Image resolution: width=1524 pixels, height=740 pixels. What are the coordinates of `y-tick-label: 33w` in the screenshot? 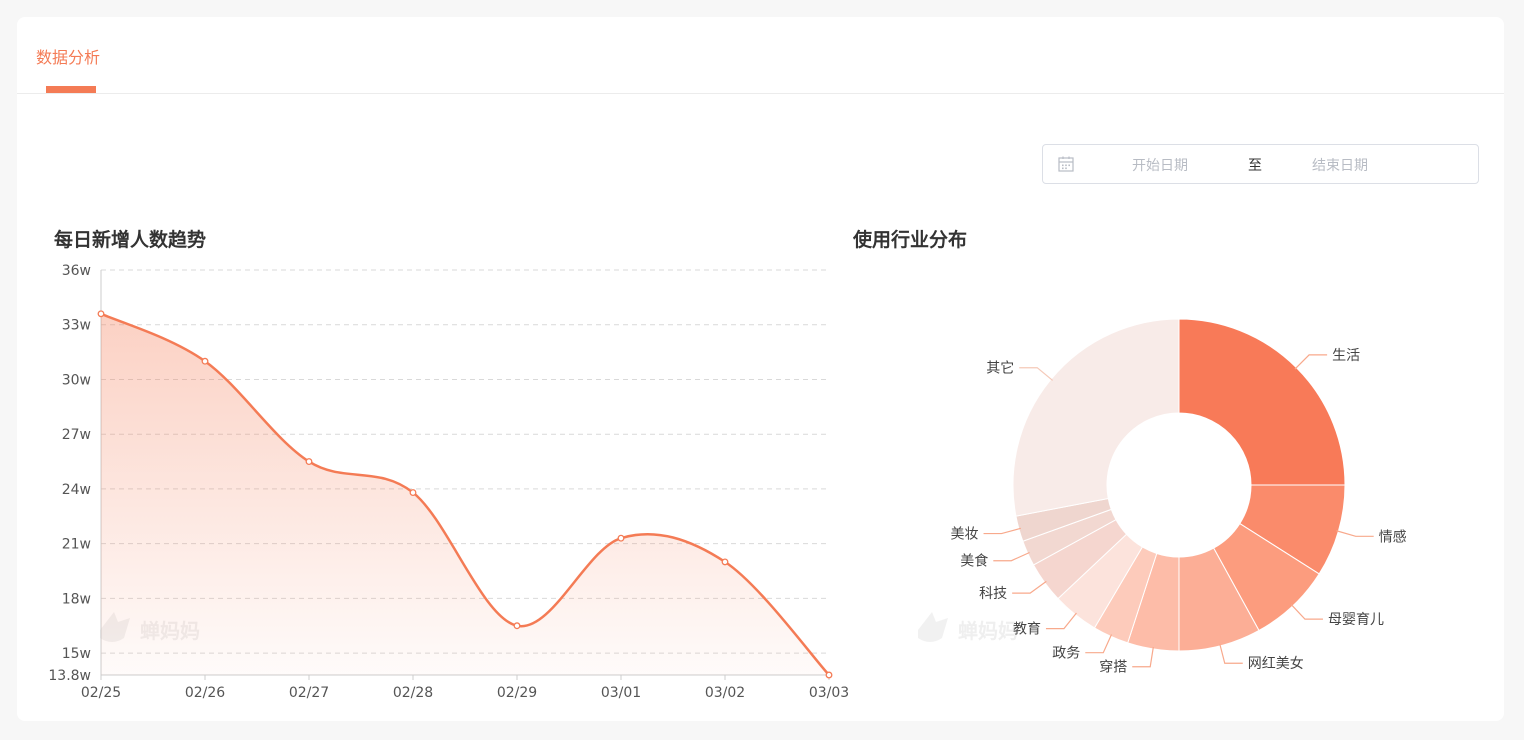 It's located at (76, 326).